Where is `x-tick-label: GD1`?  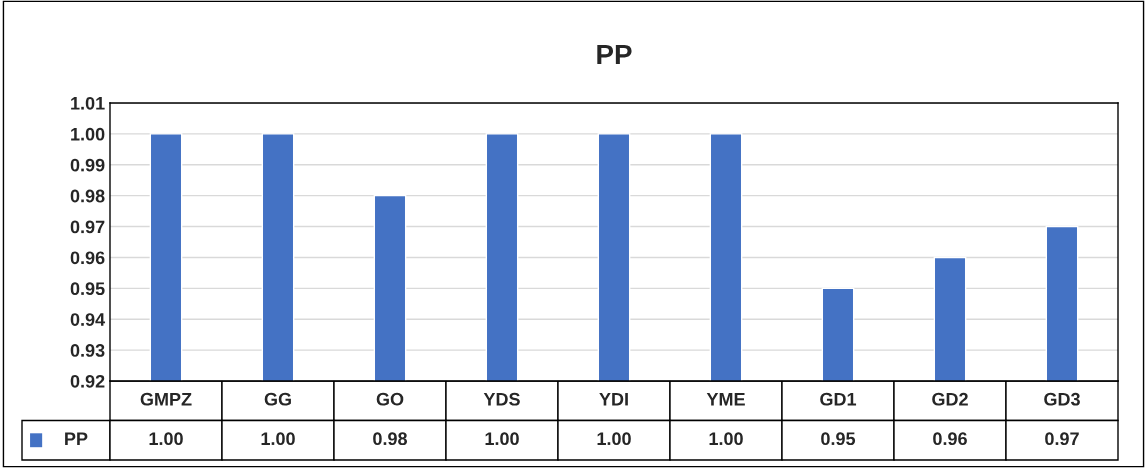 x-tick-label: GD1 is located at coordinates (838, 399).